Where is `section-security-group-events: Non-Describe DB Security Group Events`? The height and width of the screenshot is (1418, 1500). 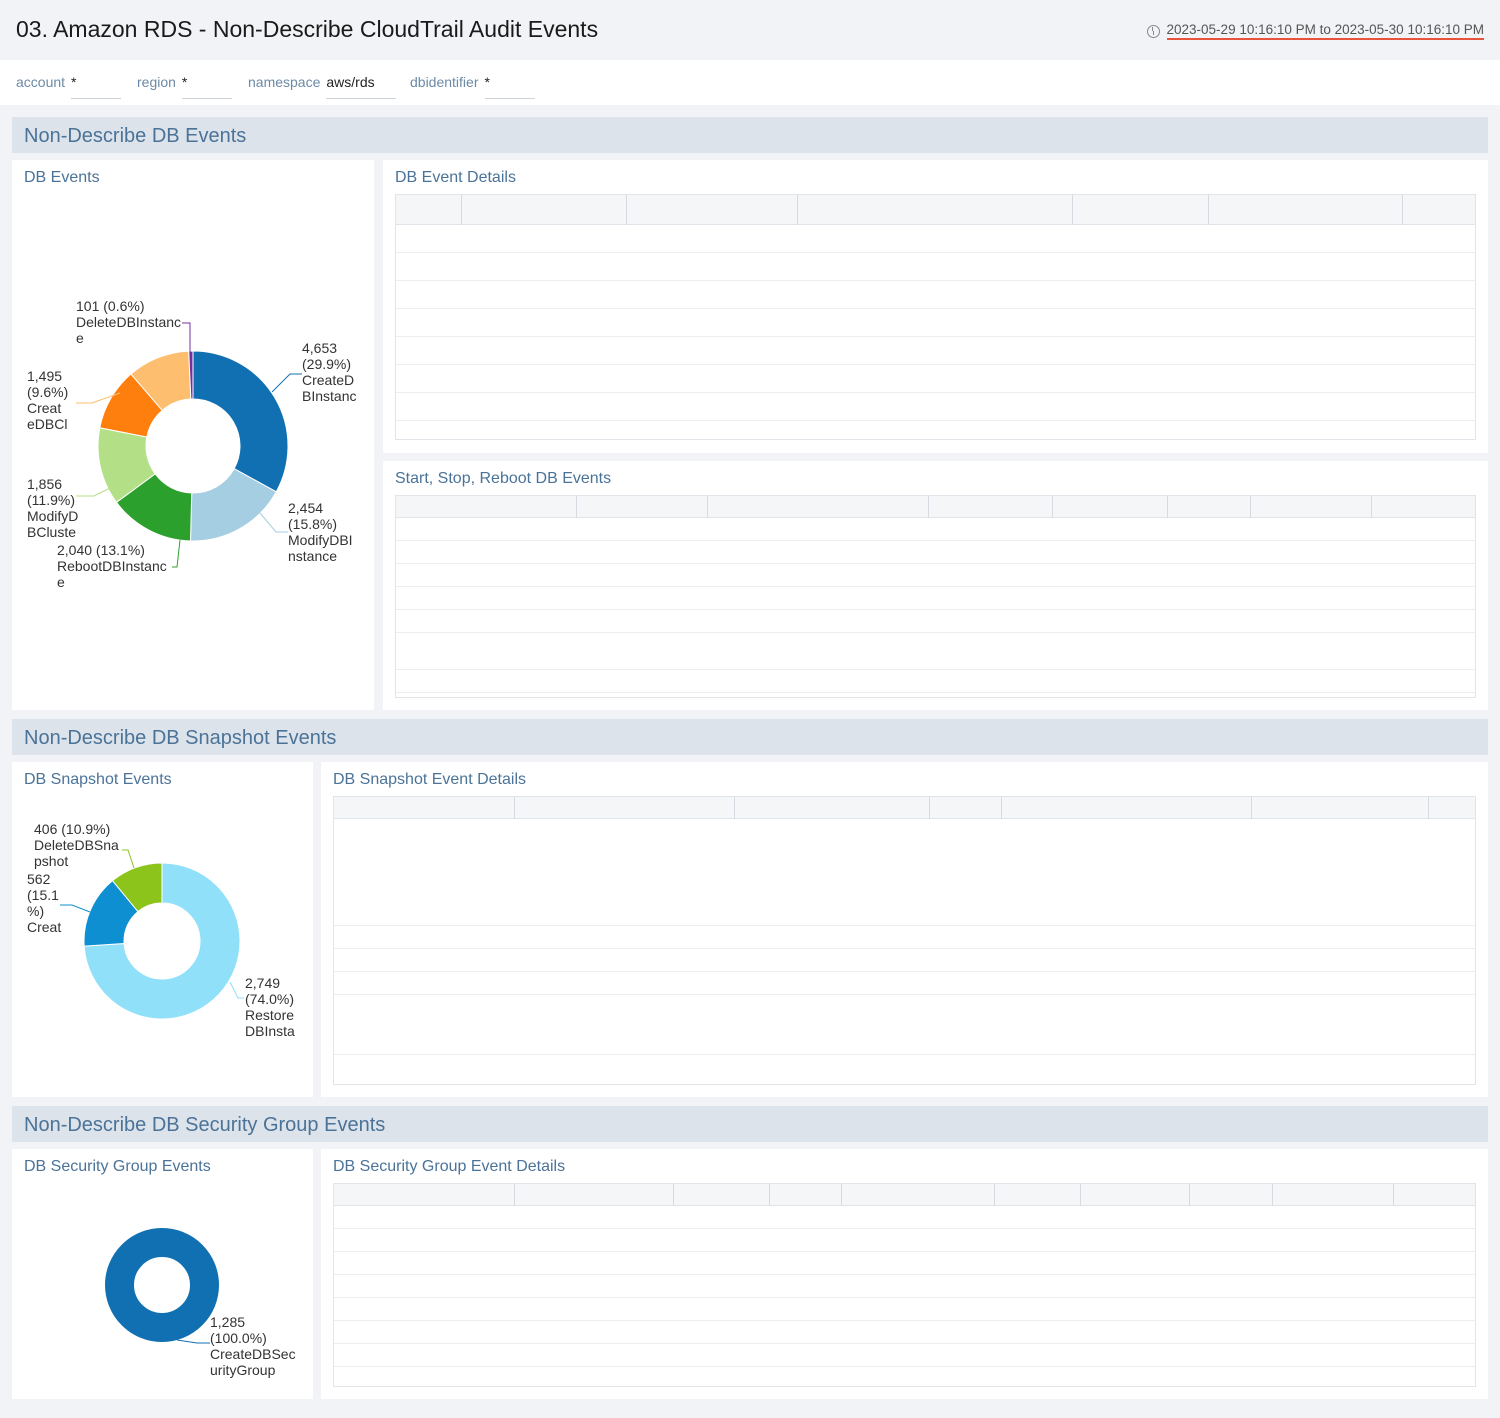 section-security-group-events: Non-Describe DB Security Group Events is located at coordinates (750, 1124).